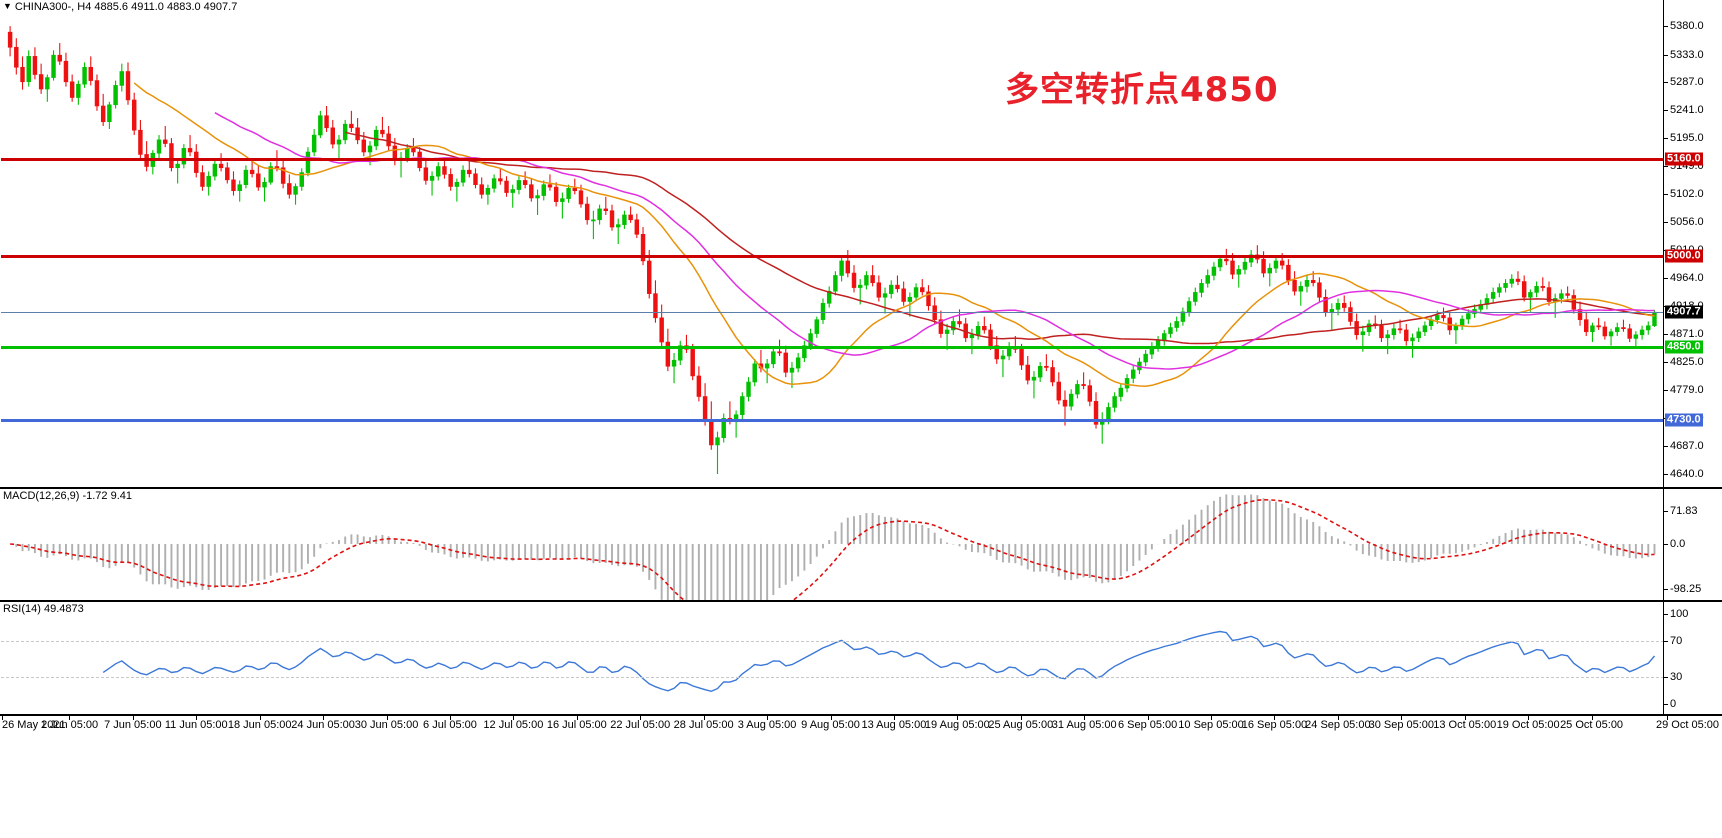  Describe the element at coordinates (7, 6) in the screenshot. I see `collapse-caret-icon: ▼` at that location.